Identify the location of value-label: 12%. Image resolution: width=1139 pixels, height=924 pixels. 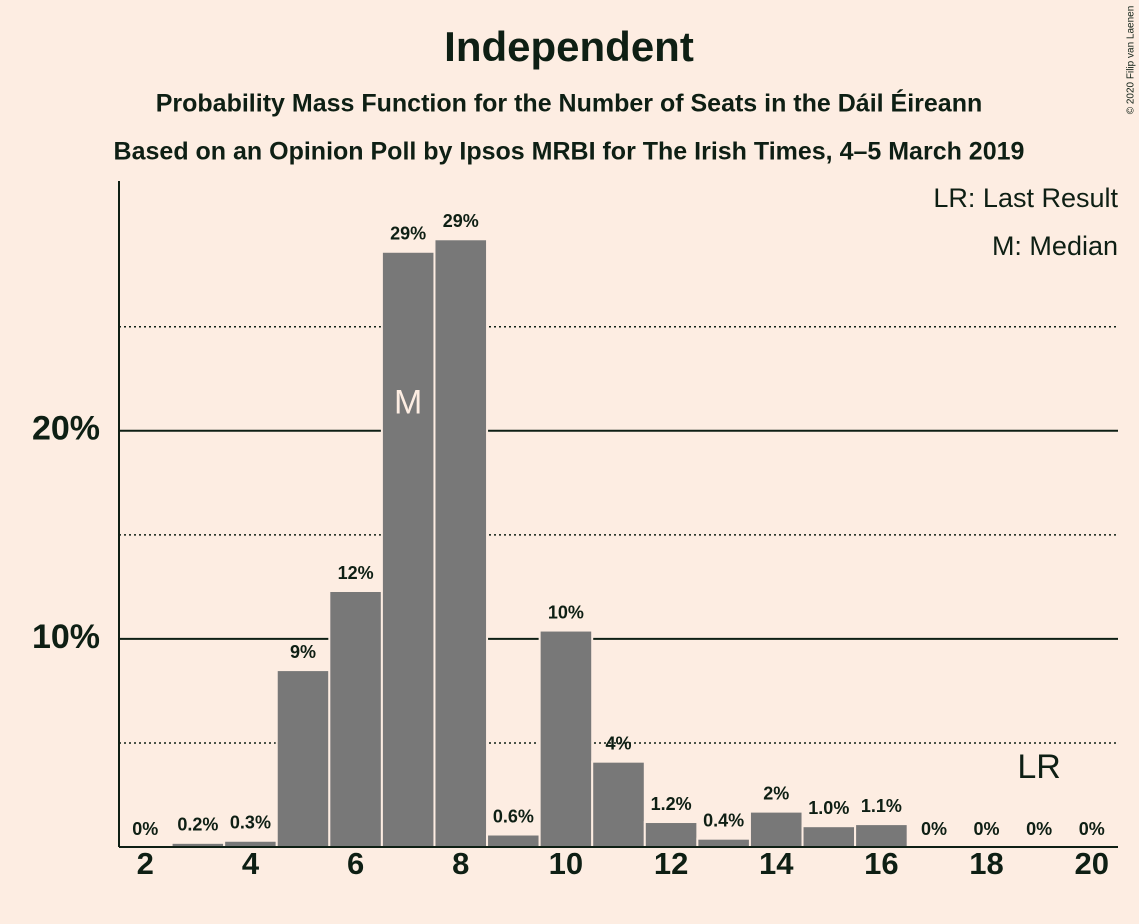
(356, 573).